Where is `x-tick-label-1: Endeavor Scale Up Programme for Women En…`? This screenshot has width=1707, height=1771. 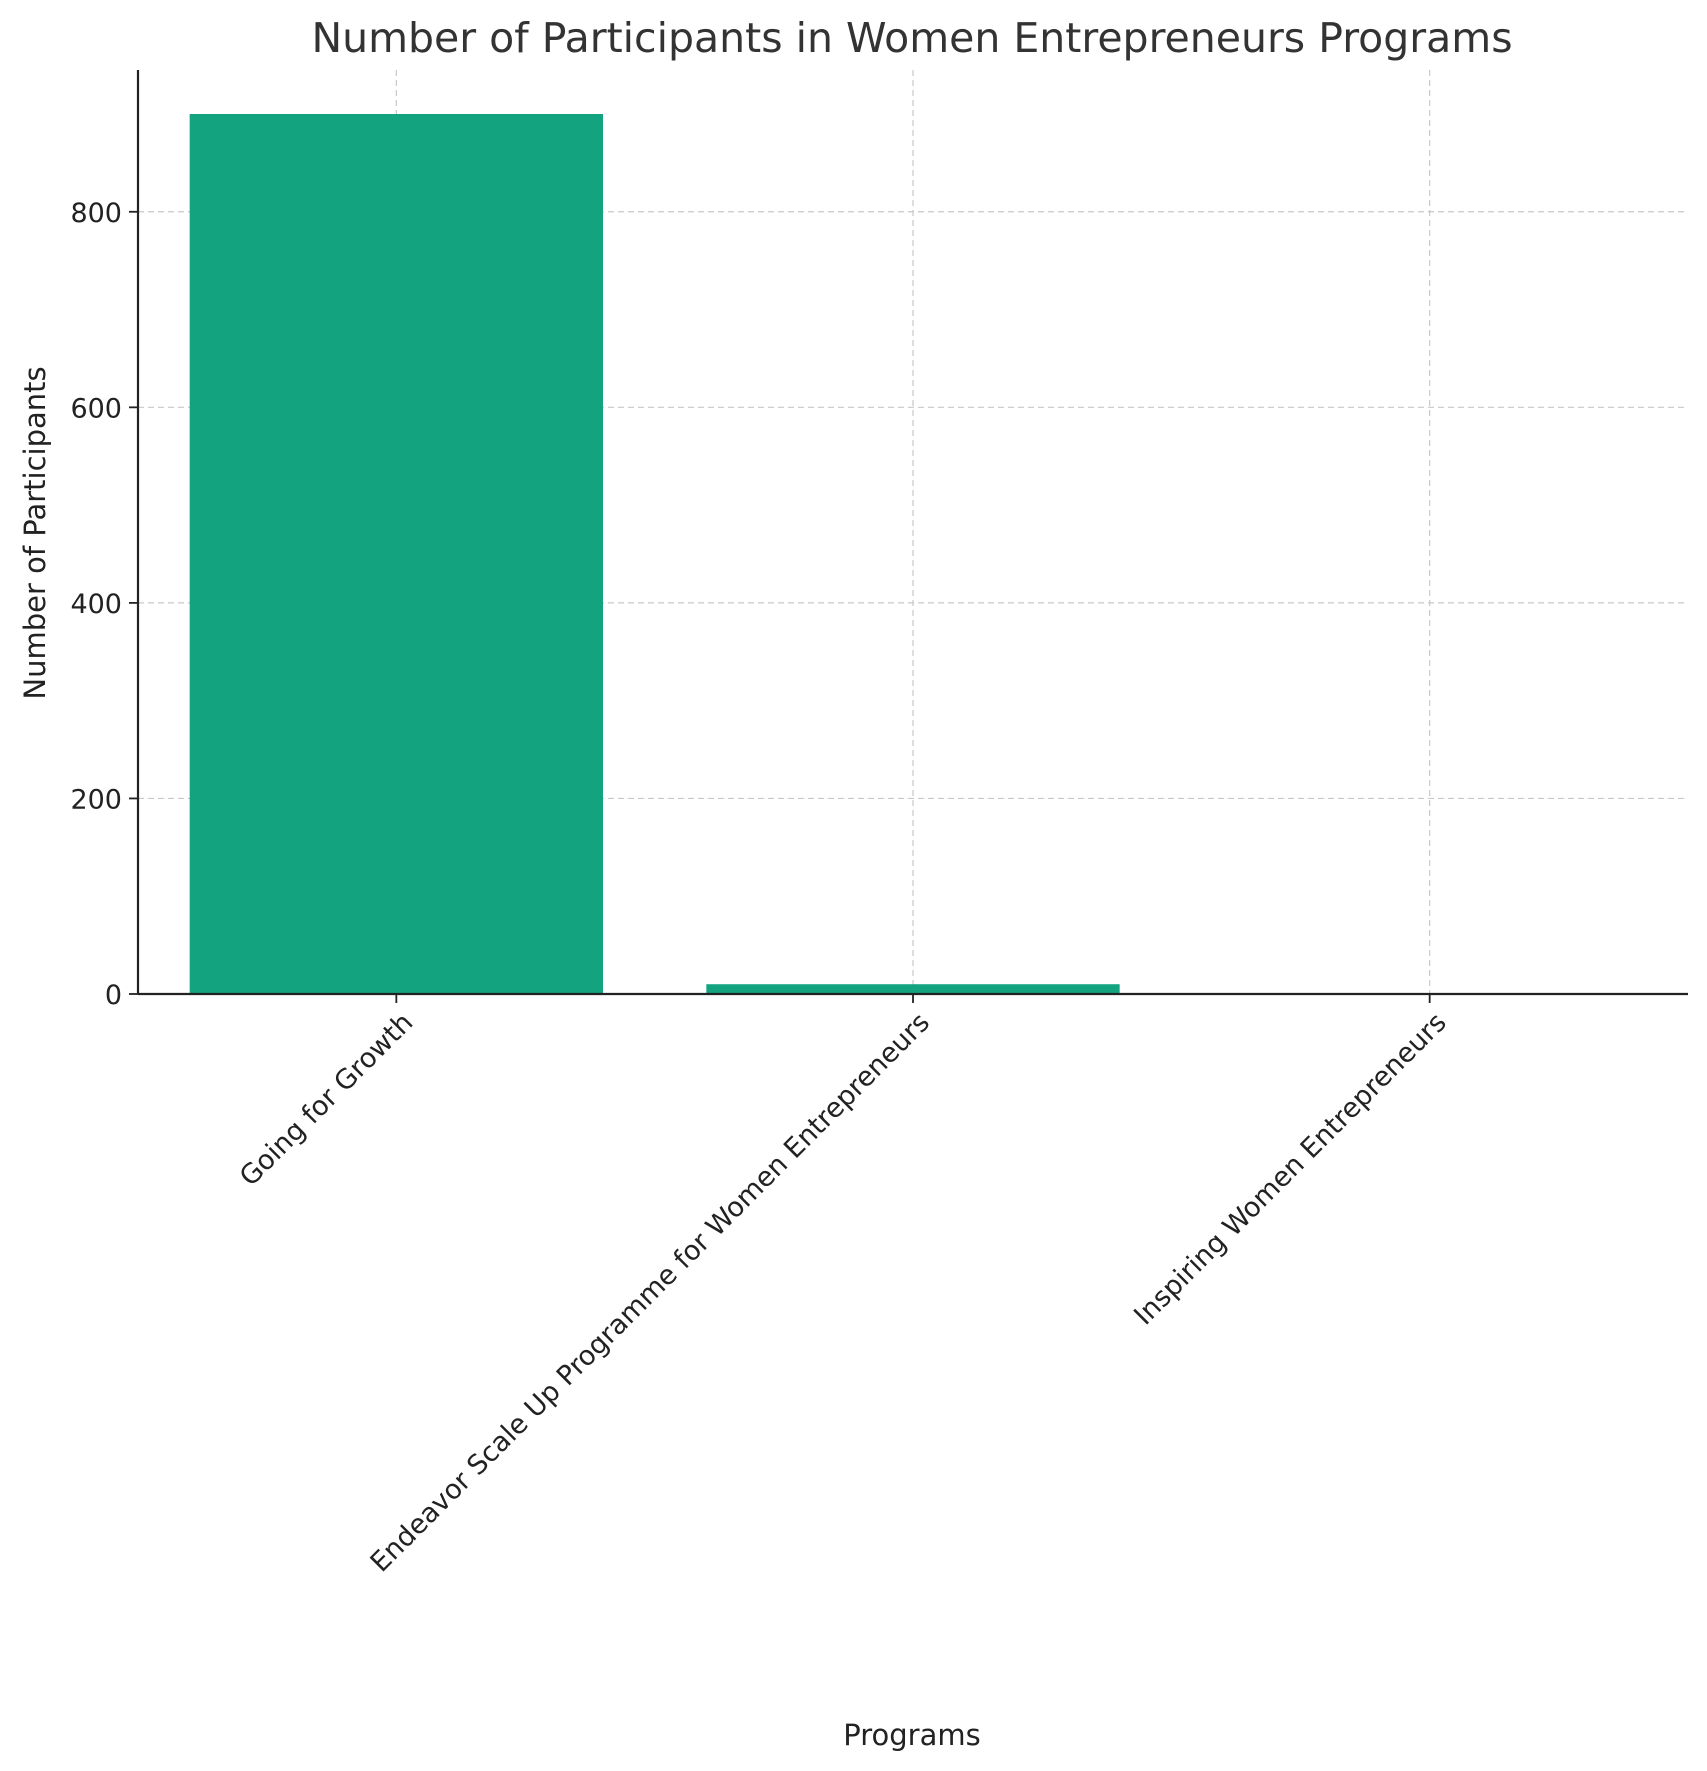
x-tick-label-1: Endeavor Scale Up Programme for Women En… is located at coordinates (650, 1292).